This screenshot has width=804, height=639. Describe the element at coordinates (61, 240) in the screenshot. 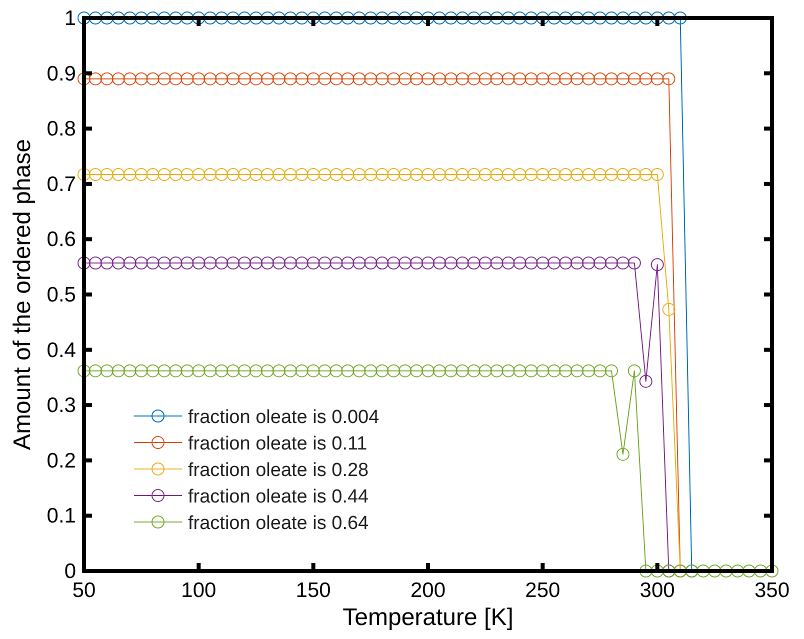

I see `y-tick-label: 0.6` at that location.